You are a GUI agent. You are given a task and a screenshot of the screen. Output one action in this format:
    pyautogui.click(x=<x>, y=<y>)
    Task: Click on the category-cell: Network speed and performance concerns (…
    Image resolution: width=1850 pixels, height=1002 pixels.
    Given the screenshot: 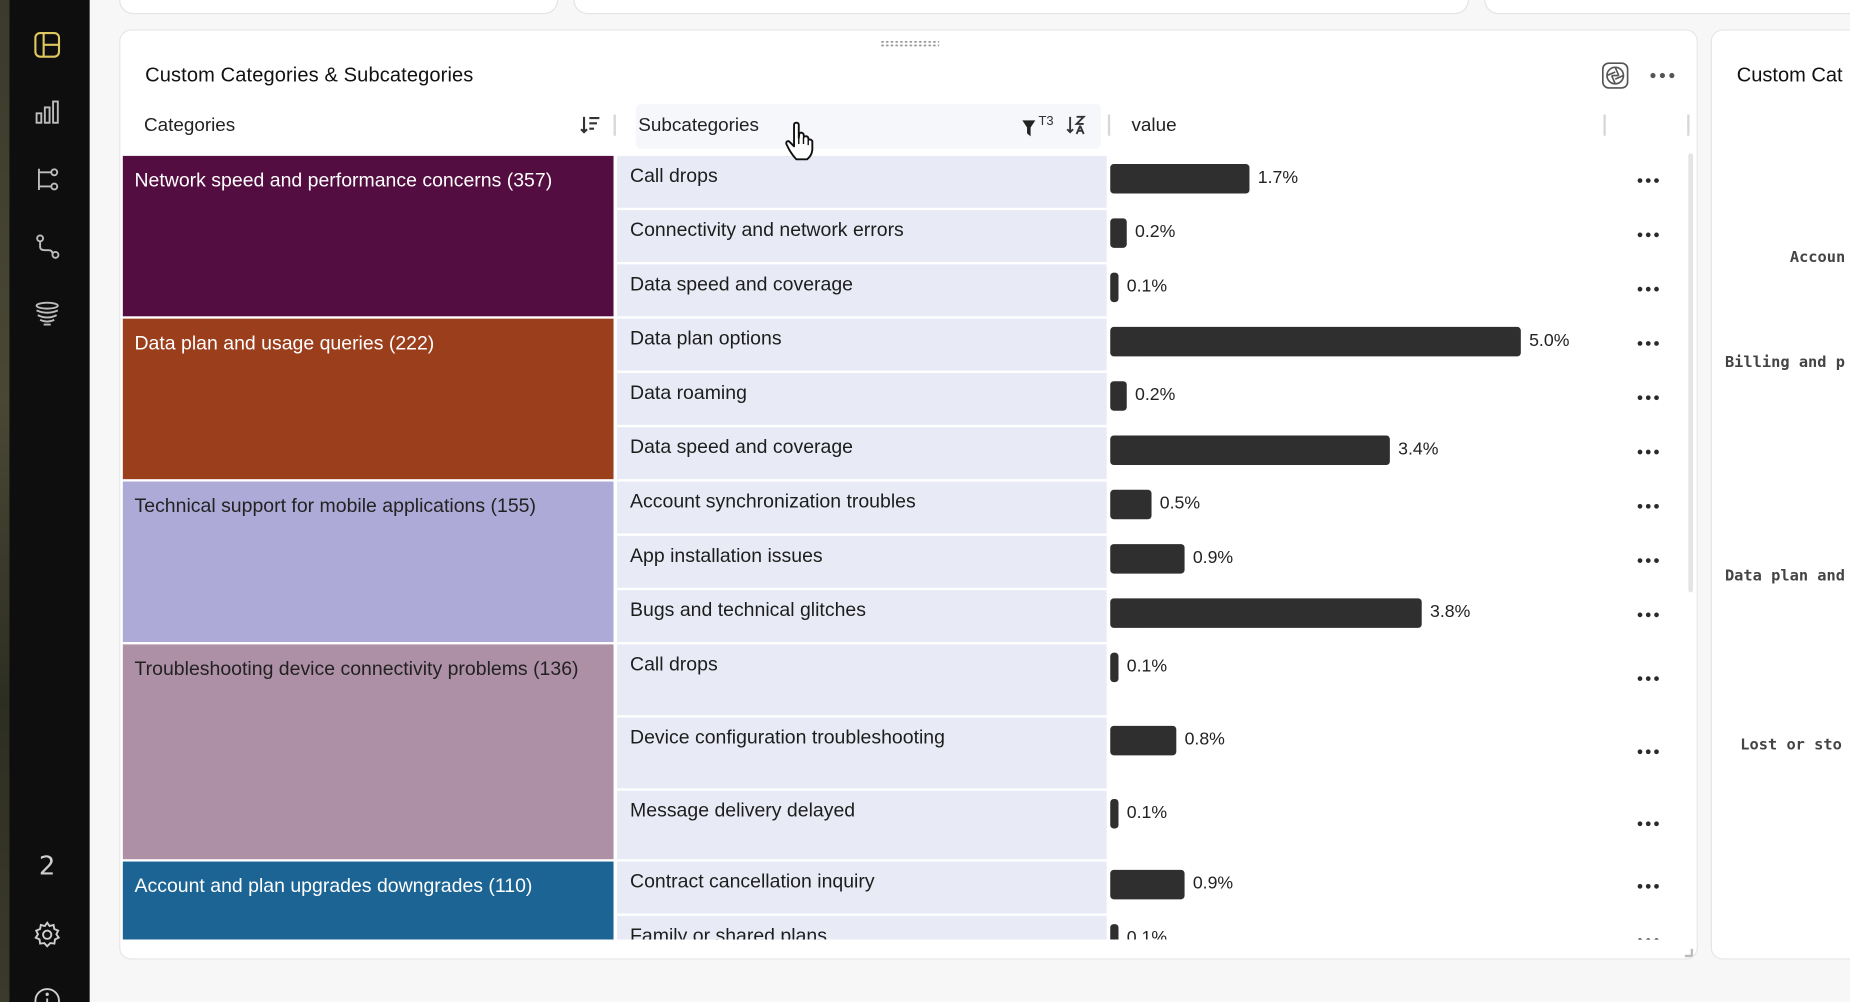 What is the action you would take?
    pyautogui.click(x=368, y=236)
    